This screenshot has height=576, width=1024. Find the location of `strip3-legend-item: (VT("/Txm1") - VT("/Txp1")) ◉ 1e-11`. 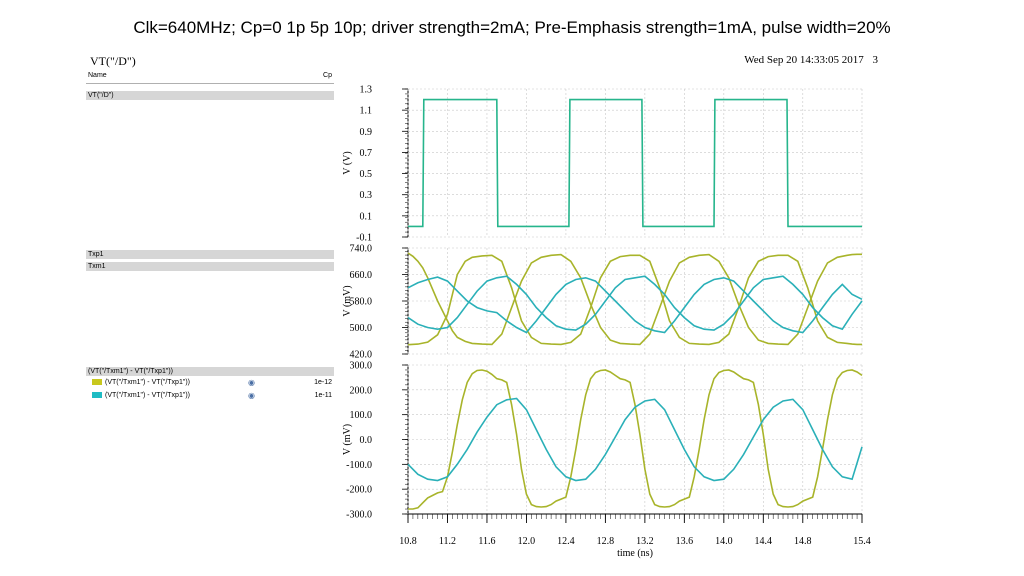

strip3-legend-item: (VT("/Txm1") - VT("/Txp1")) ◉ 1e-11 is located at coordinates (210, 395).